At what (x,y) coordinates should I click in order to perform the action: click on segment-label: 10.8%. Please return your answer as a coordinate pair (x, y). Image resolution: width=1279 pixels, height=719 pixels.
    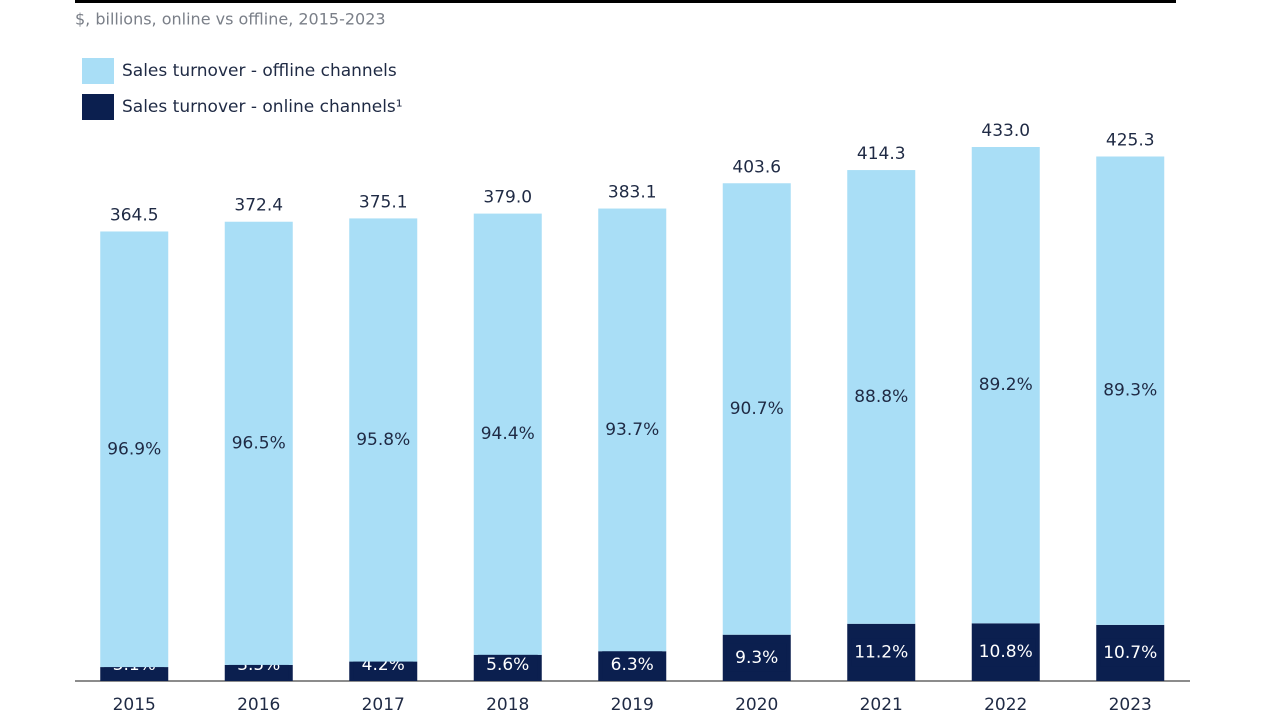
    Looking at the image, I should click on (1006, 652).